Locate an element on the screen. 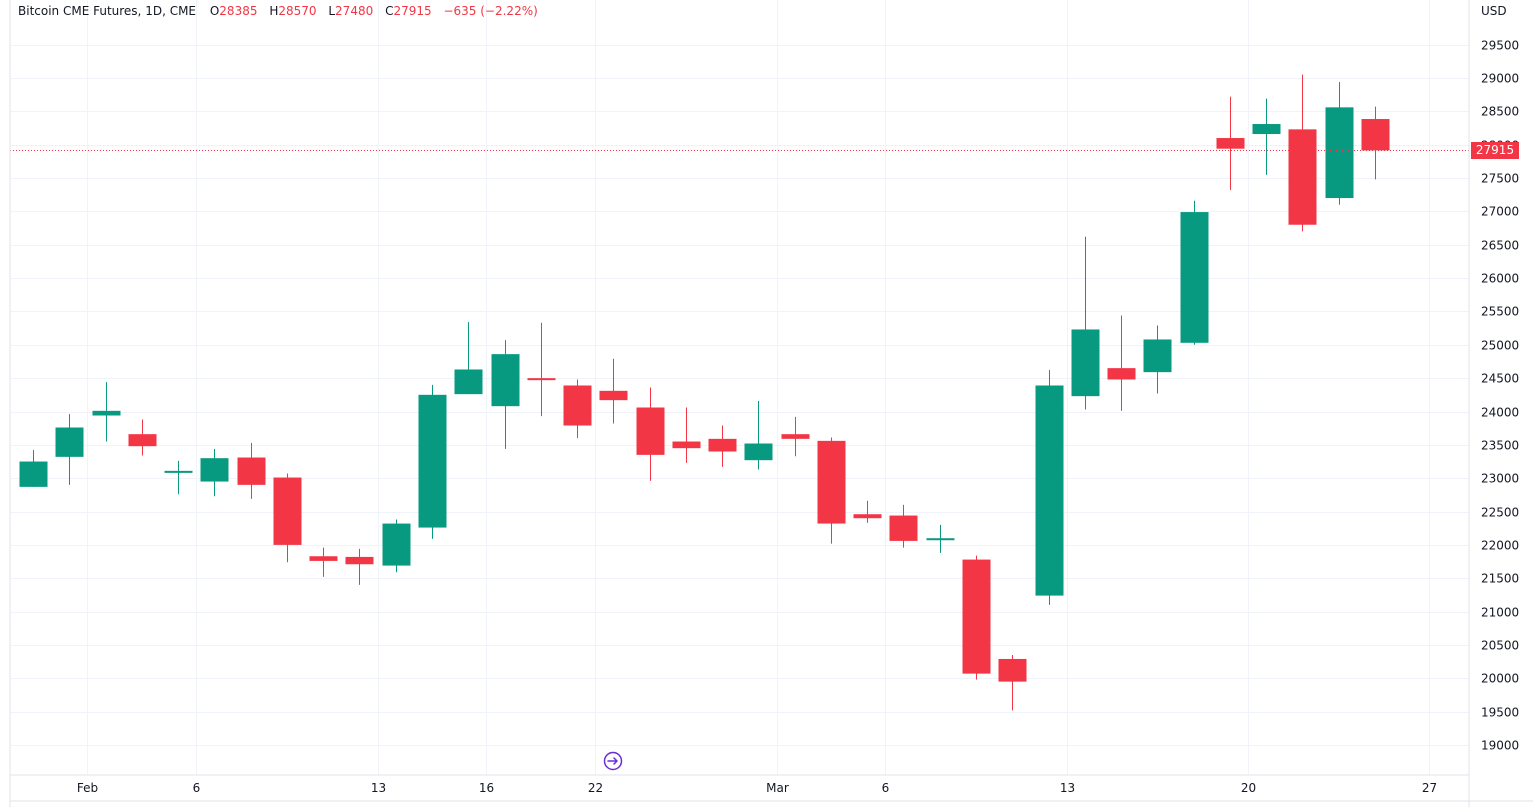 The height and width of the screenshot is (807, 1533). x-tick-label: 13 is located at coordinates (378, 788).